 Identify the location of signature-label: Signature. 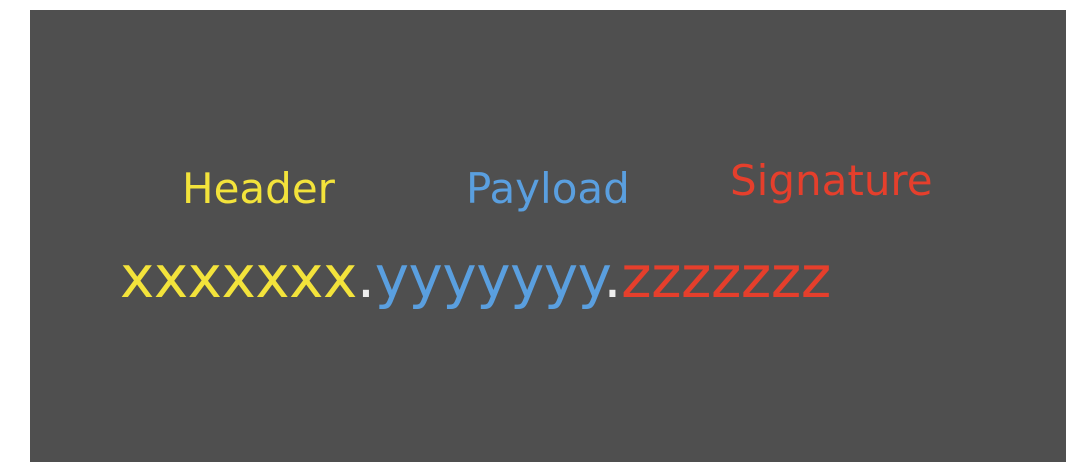
(831, 180).